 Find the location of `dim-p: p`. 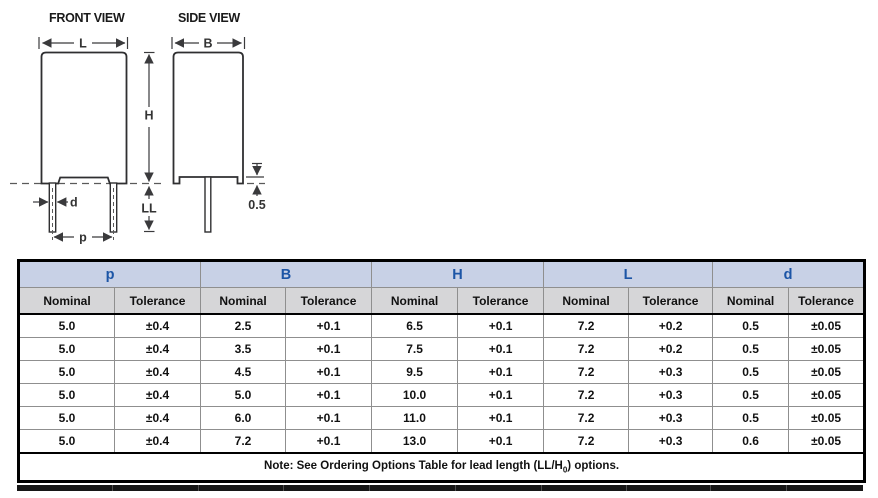

dim-p: p is located at coordinates (83, 238).